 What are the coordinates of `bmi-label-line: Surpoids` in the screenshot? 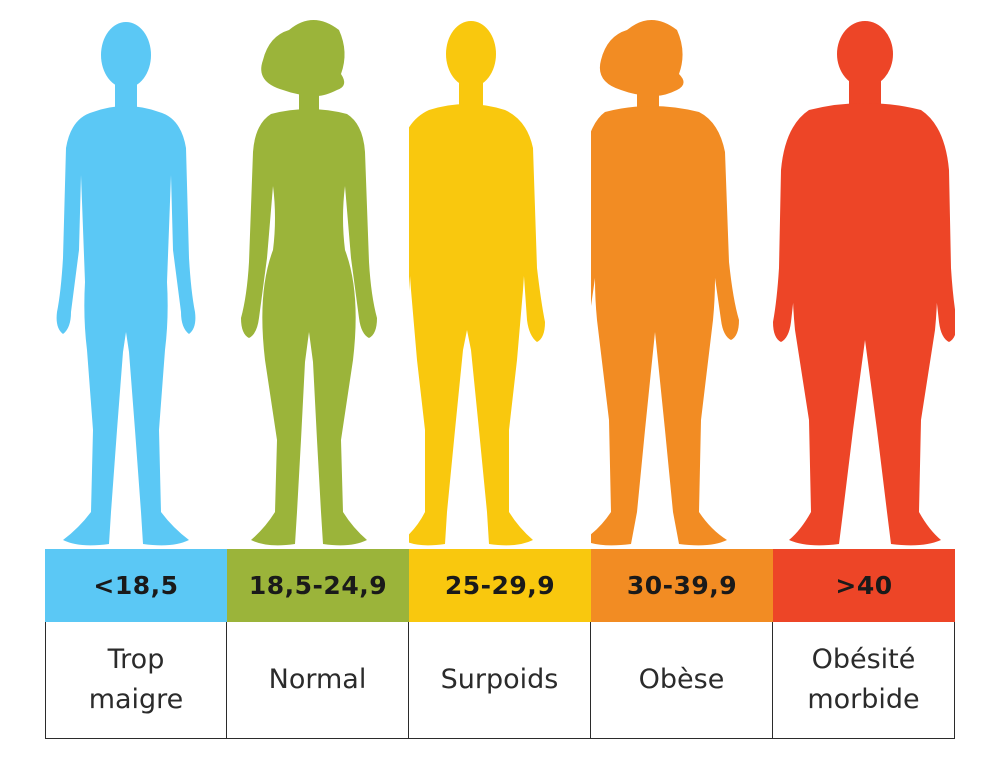 It's located at (499, 679).